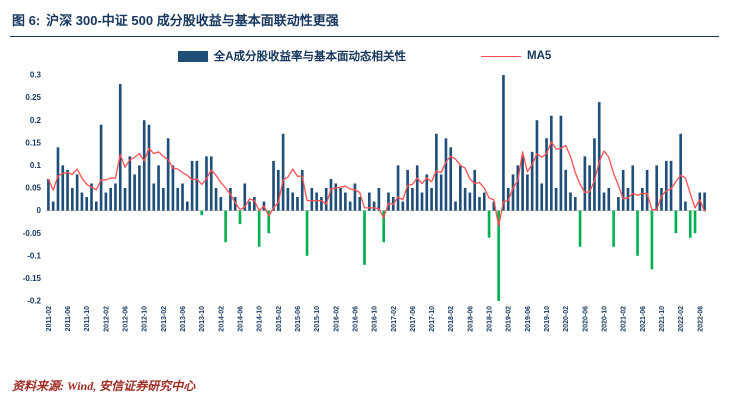  Describe the element at coordinates (39, 210) in the screenshot. I see `y-axis-tick-label: 0` at that location.